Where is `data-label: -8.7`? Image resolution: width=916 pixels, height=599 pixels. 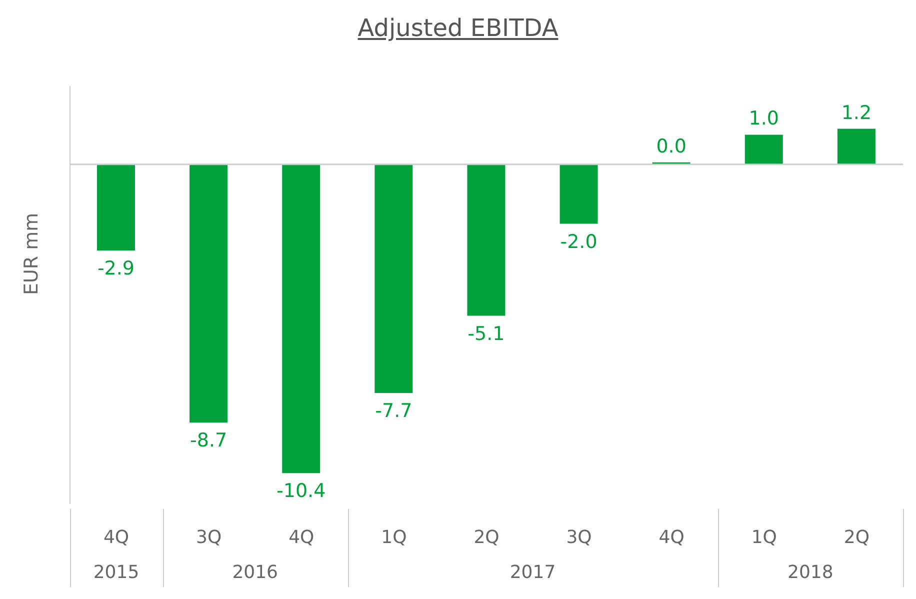 data-label: -8.7 is located at coordinates (209, 441).